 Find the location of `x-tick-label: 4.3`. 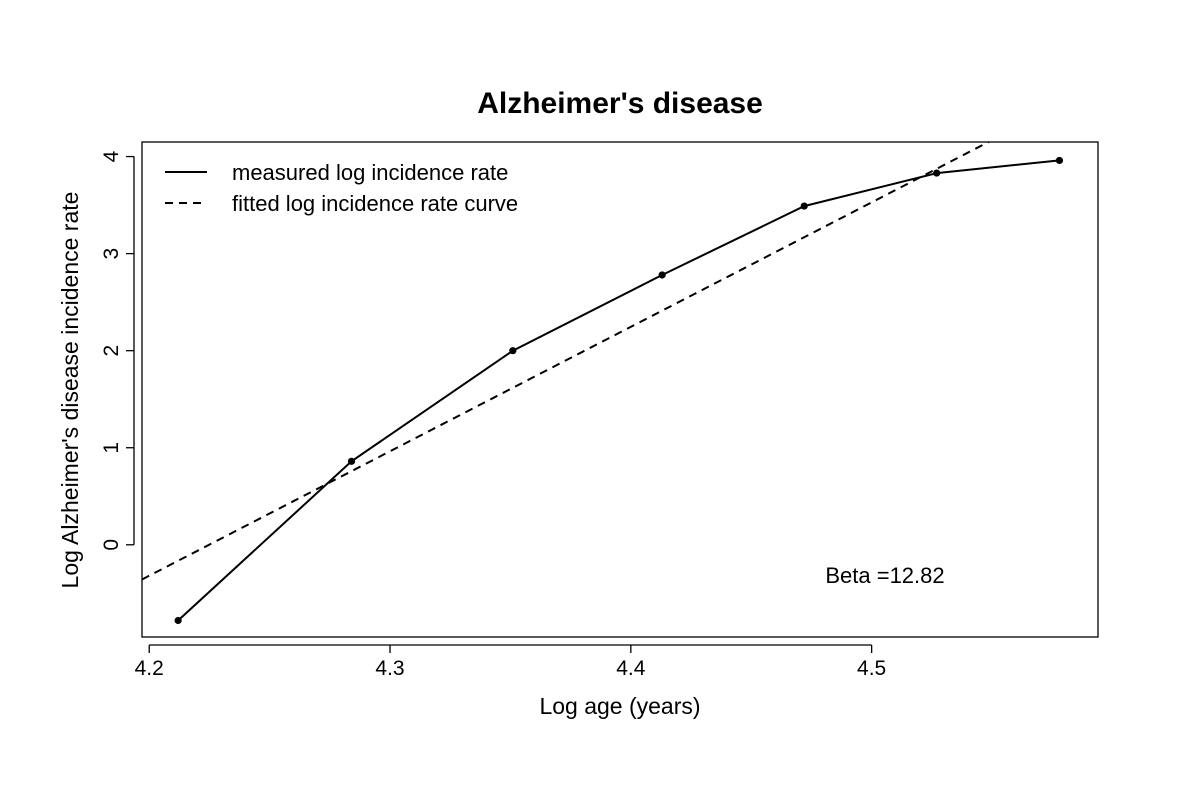

x-tick-label: 4.3 is located at coordinates (389, 668).